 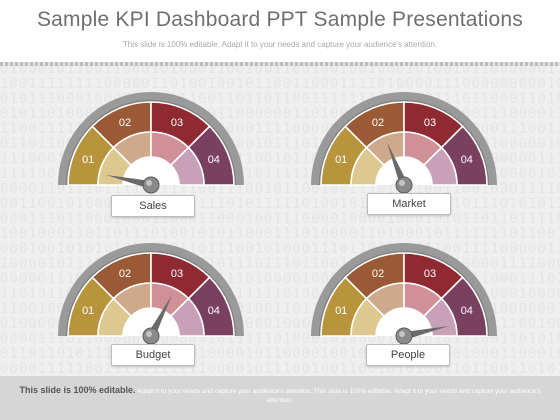 I want to click on gauge-people: 01 02 03 04, so click(x=404, y=294).